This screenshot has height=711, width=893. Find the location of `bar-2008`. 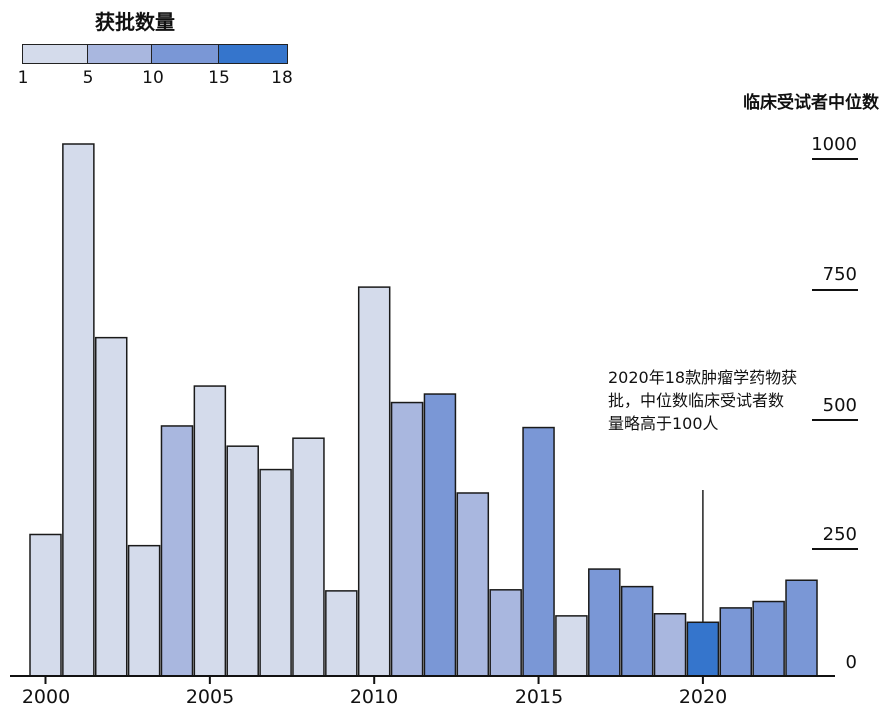

bar-2008 is located at coordinates (308, 557).